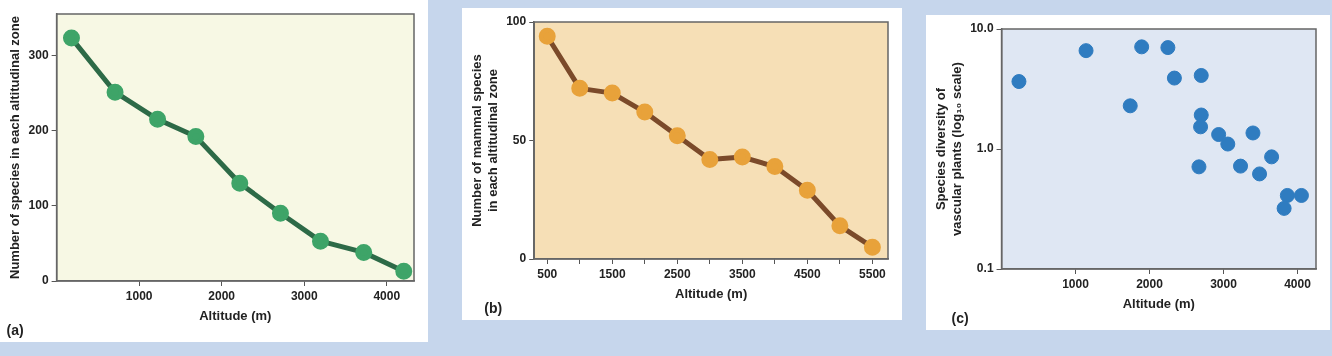 This screenshot has width=1332, height=356. What do you see at coordinates (985, 148) in the screenshot?
I see `y-tick-label: 1.0` at bounding box center [985, 148].